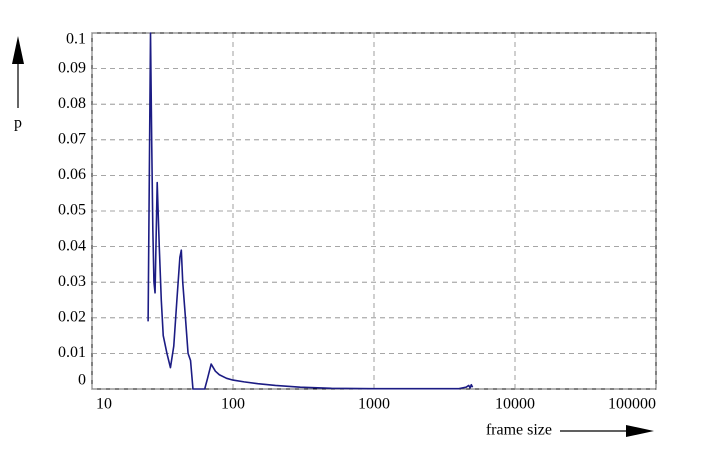 The image size is (705, 450). What do you see at coordinates (72, 67) in the screenshot?
I see `y-tick-label: 0.09` at bounding box center [72, 67].